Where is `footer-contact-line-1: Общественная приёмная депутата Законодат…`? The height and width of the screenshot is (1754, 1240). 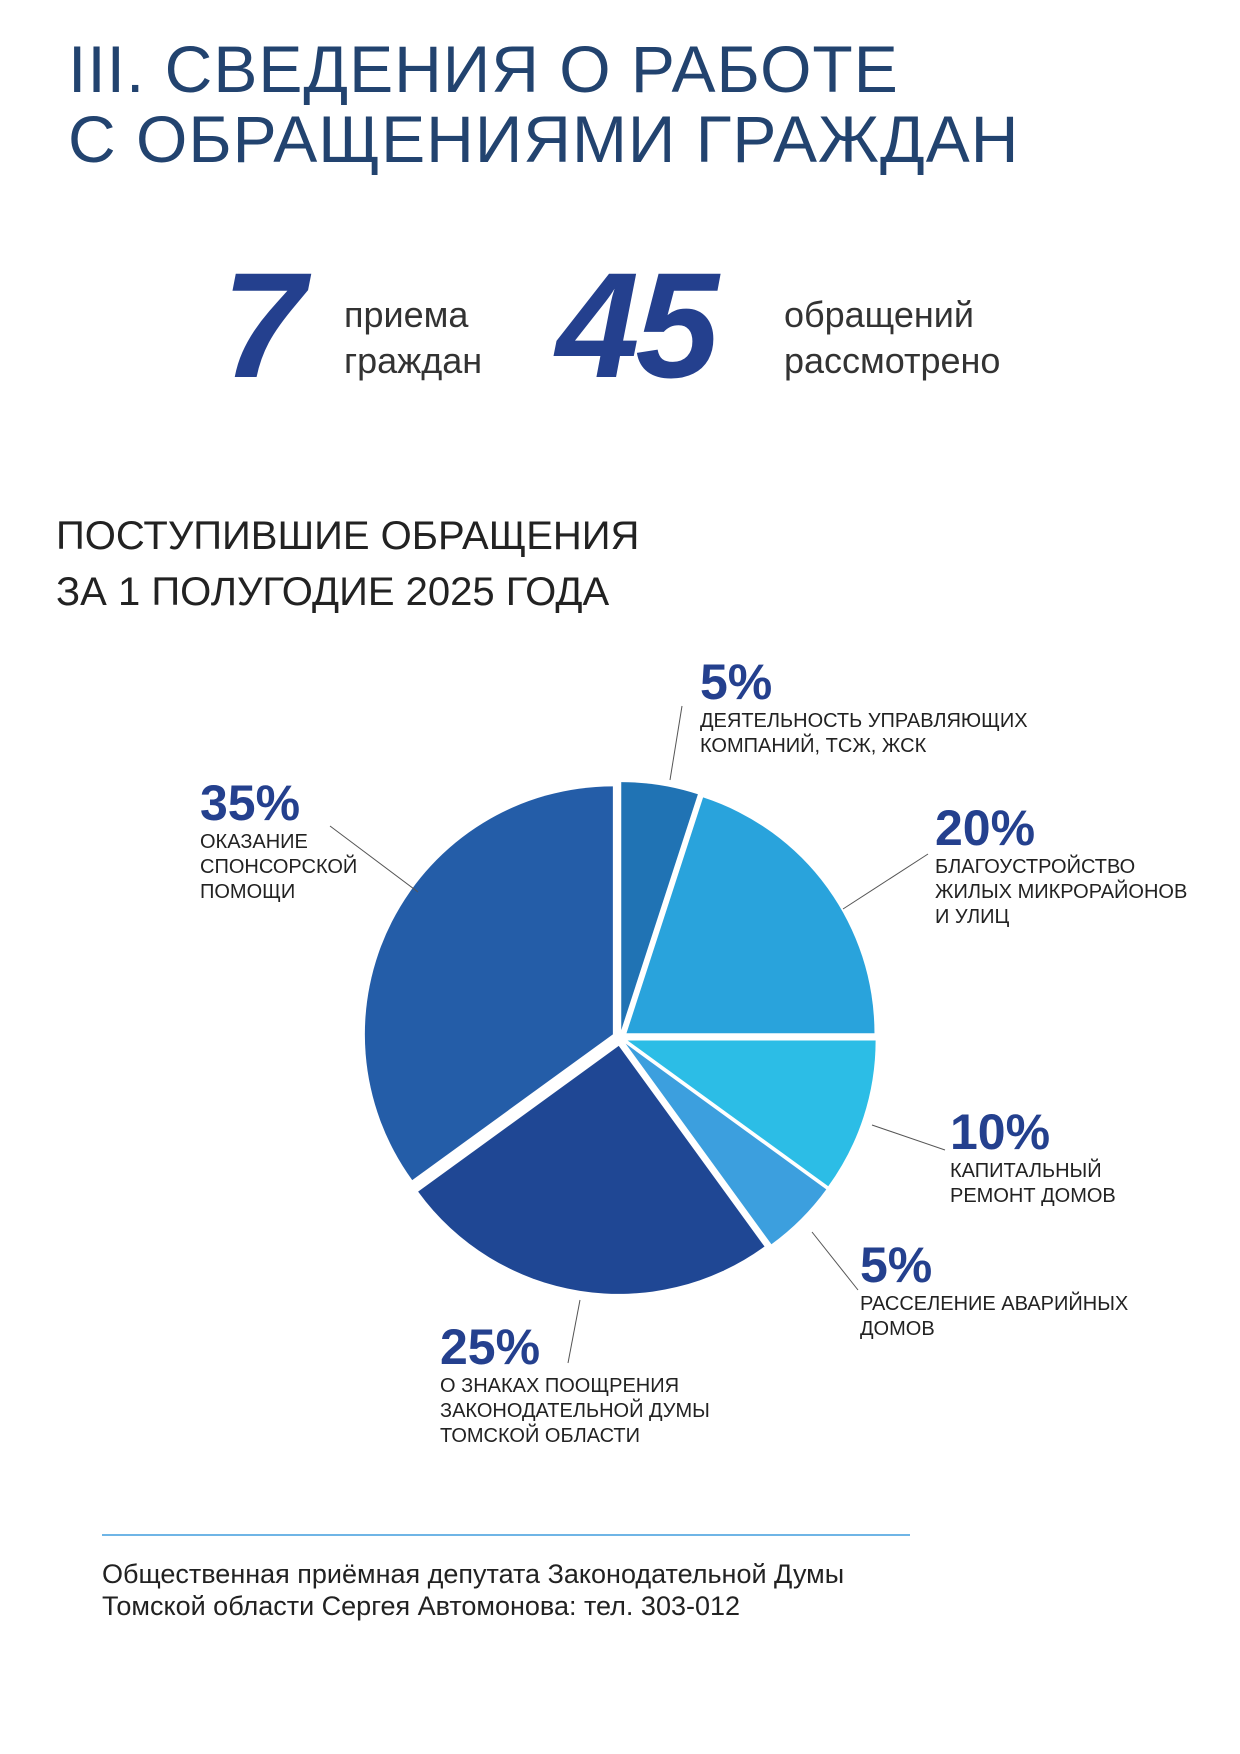
footer-contact-line-1: Общественная приёмная депутата Законодат… is located at coordinates (473, 1574).